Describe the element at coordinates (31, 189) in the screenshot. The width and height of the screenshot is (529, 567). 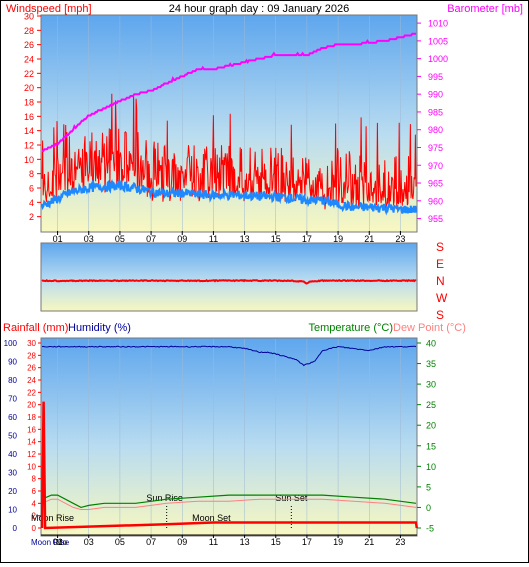
I see `y-tick-label: 6` at that location.